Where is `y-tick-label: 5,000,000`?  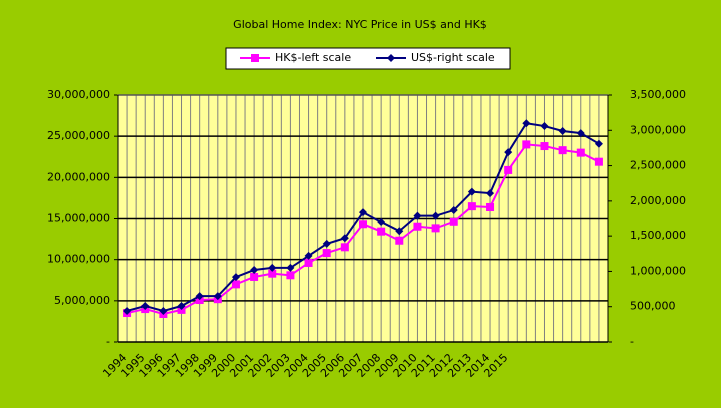
y-tick-label: 5,000,000 is located at coordinates (82, 300).